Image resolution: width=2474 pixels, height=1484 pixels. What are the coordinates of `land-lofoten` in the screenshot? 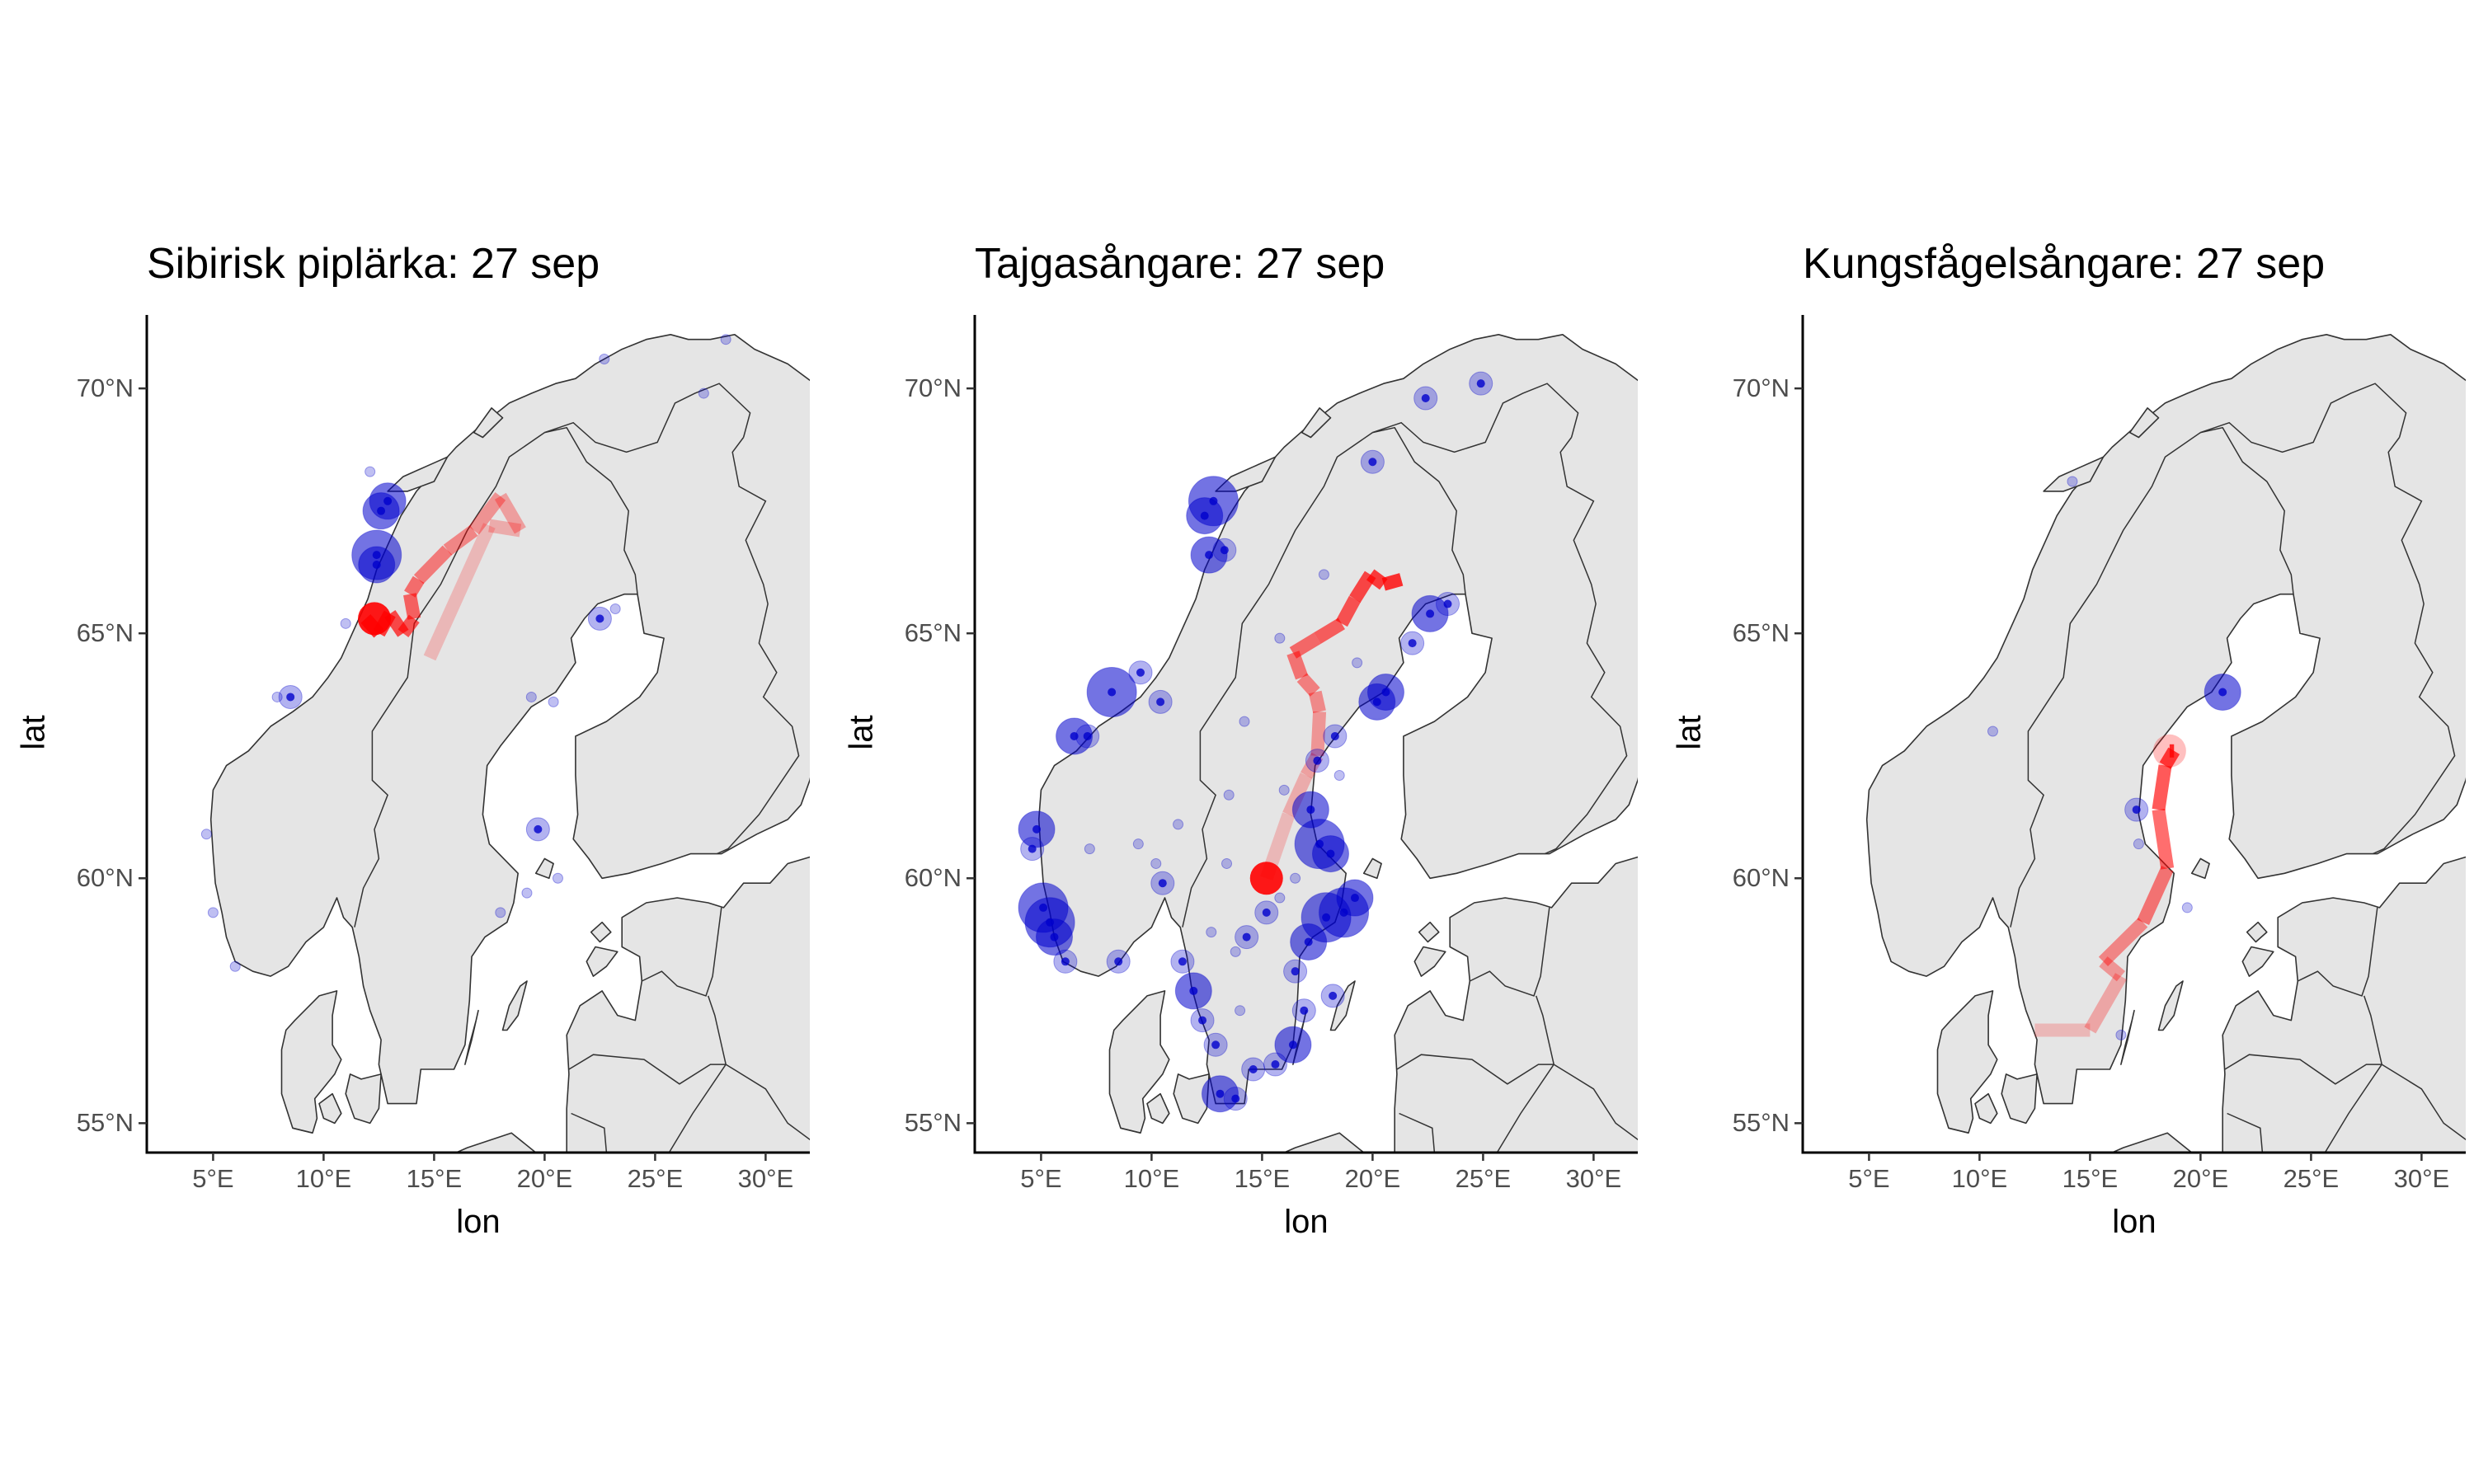 It's located at (2074, 474).